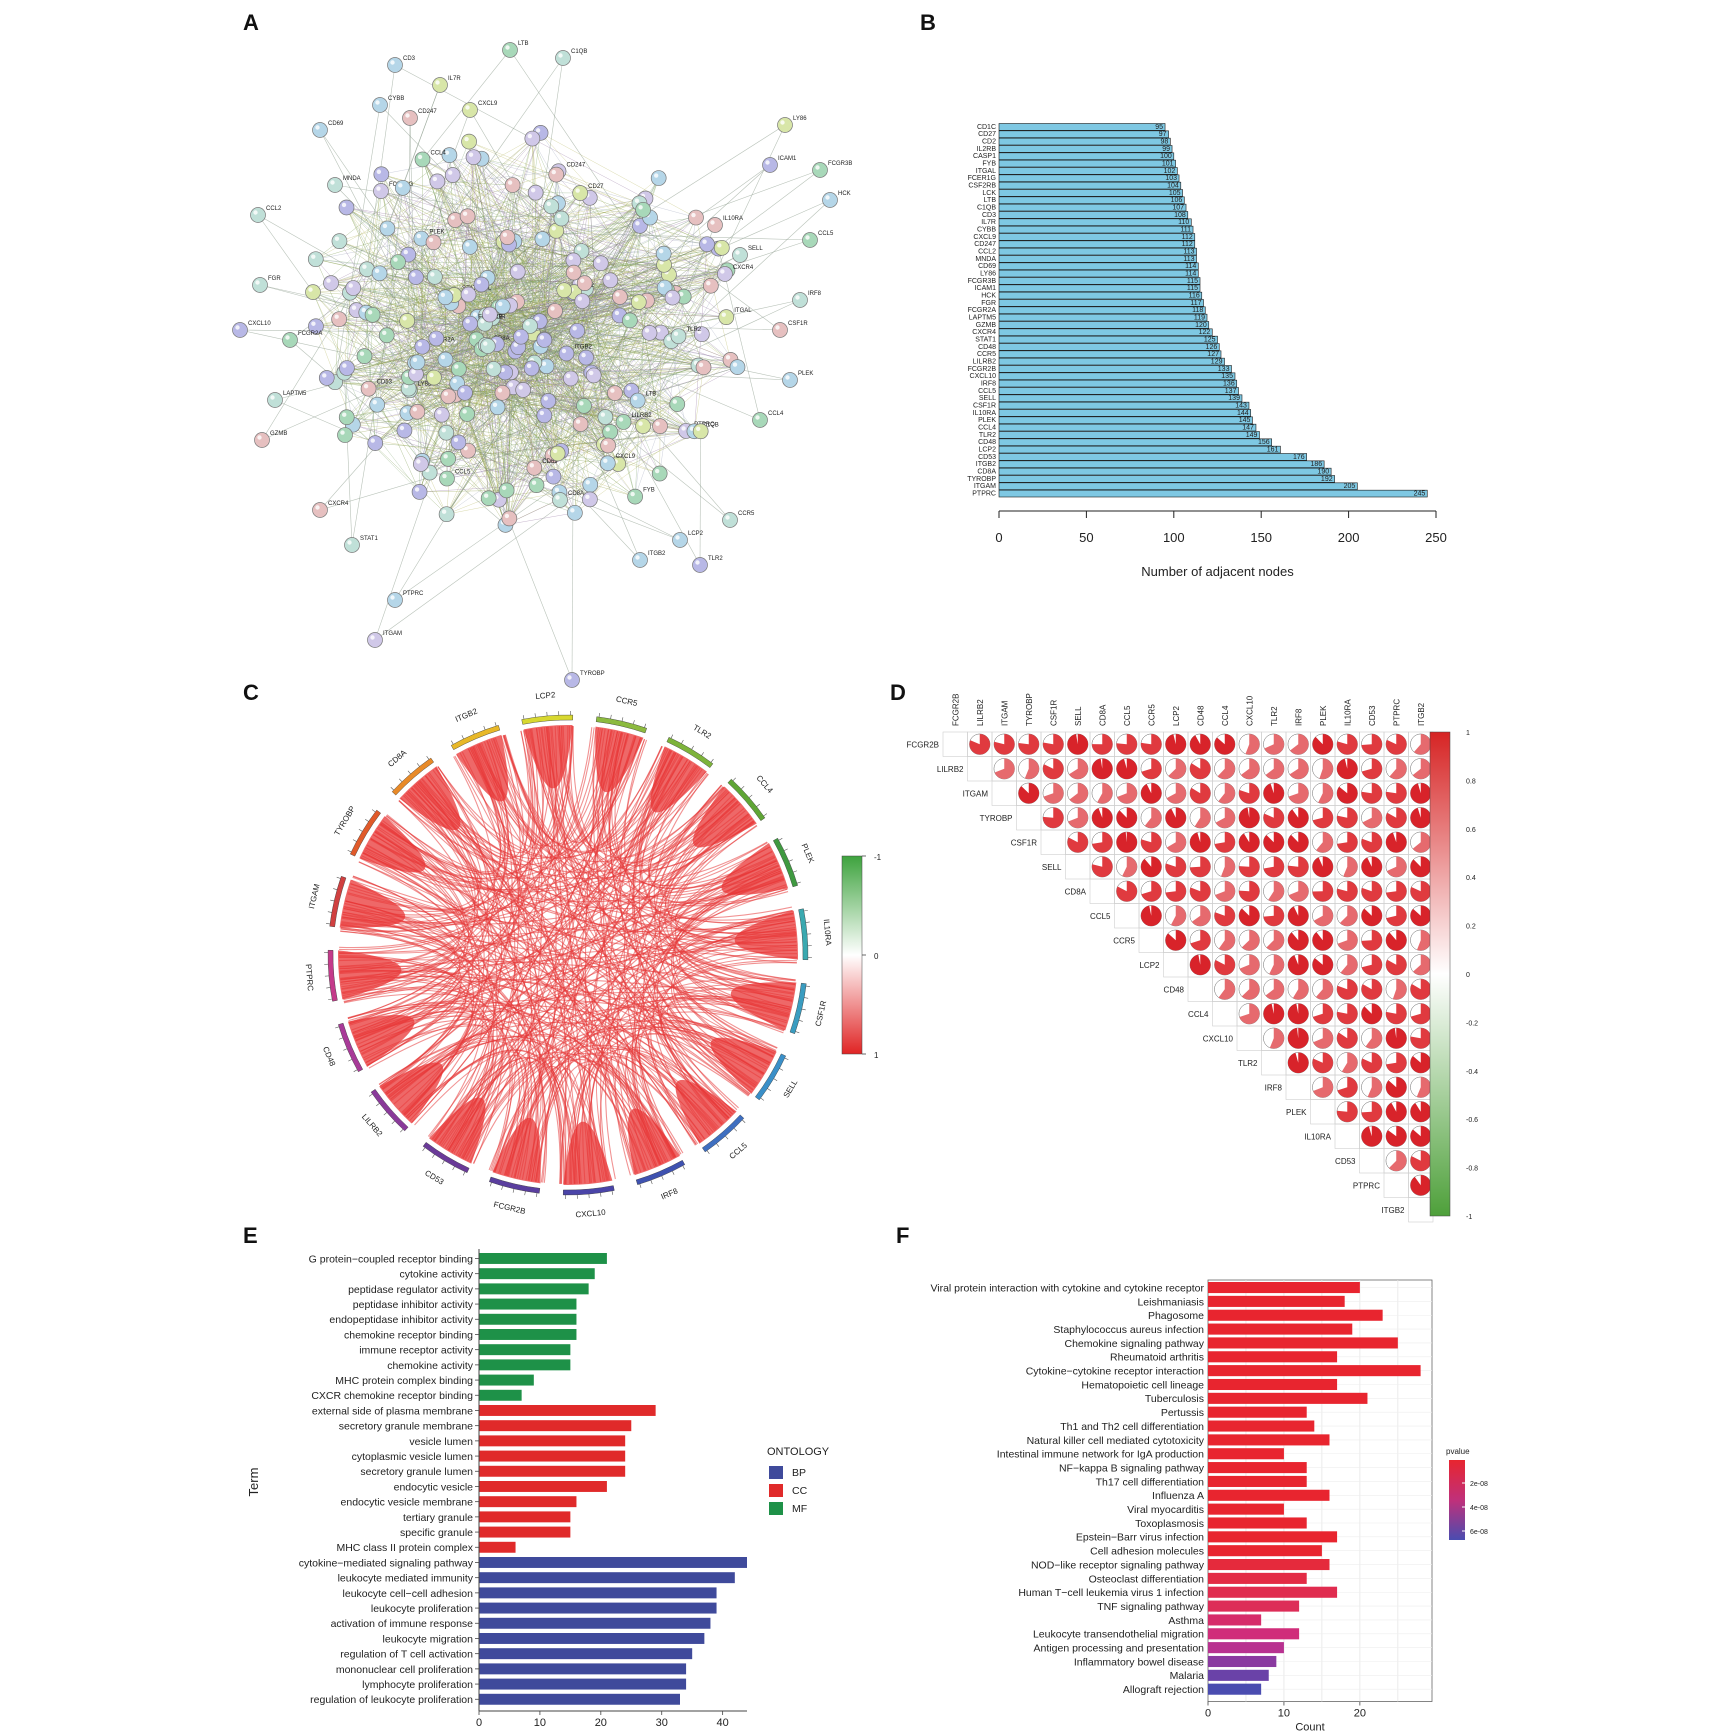  Describe the element at coordinates (1135, 1344) in the screenshot. I see `kegg-term-label: Chemokine signaling pathway` at that location.